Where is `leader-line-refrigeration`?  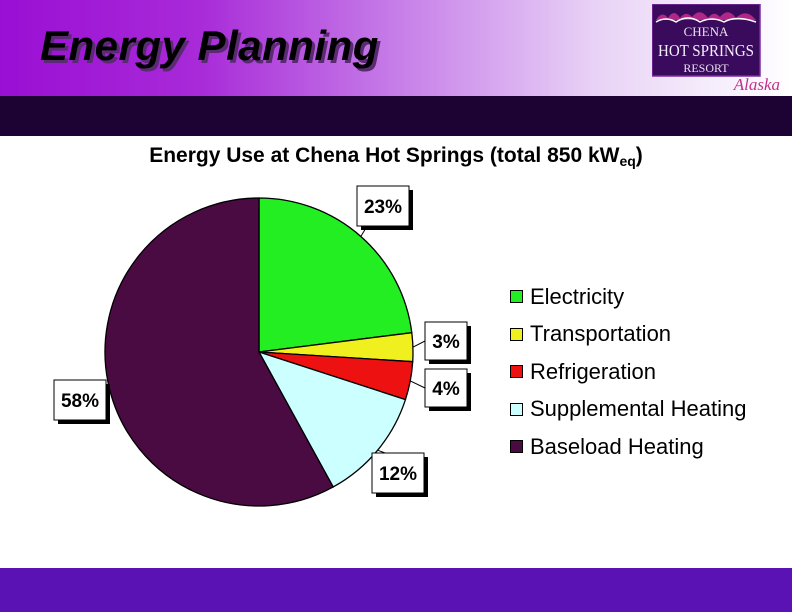
leader-line-refrigeration is located at coordinates (418, 384).